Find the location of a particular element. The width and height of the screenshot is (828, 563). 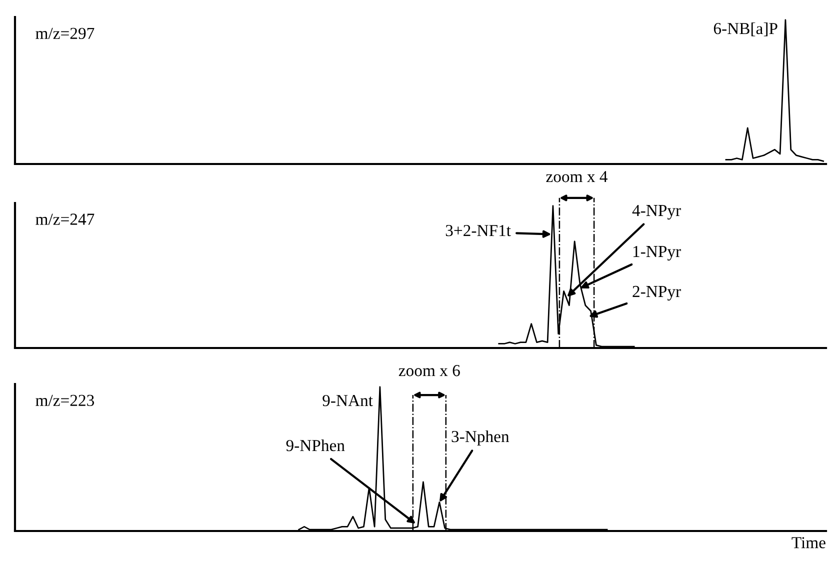

chart-title: m/z=297 is located at coordinates (65, 34).